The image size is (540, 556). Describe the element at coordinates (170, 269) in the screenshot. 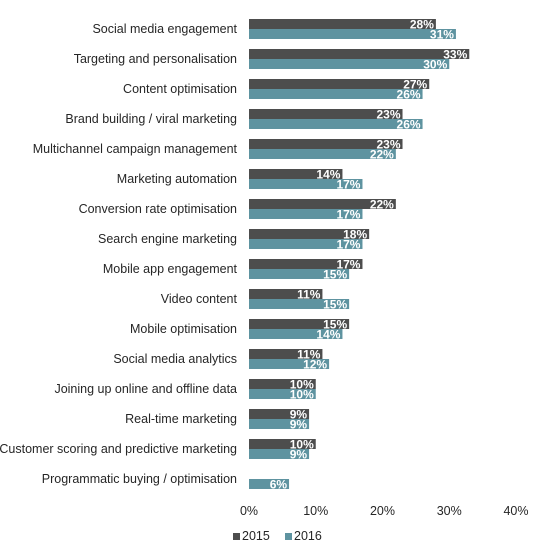

I see `category-label: Mobile app engagement` at that location.